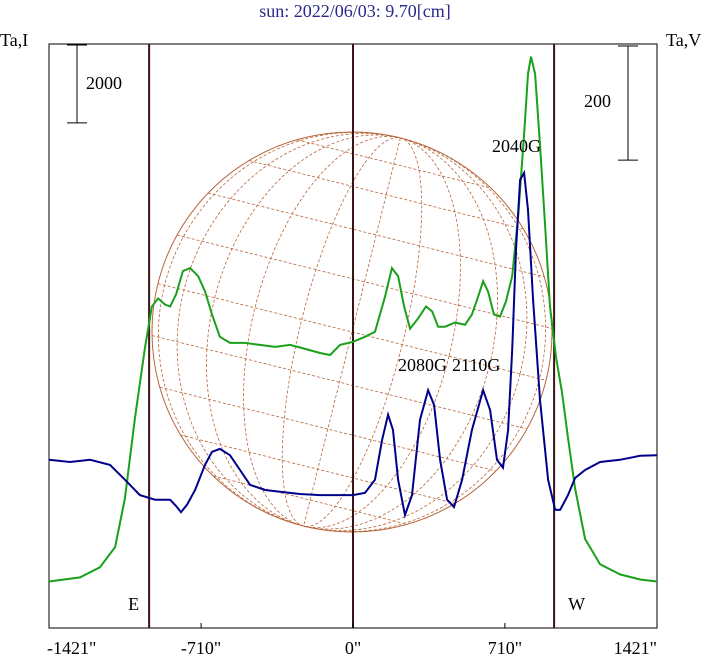  Describe the element at coordinates (476, 365) in the screenshot. I see `annotation: 2110G` at that location.